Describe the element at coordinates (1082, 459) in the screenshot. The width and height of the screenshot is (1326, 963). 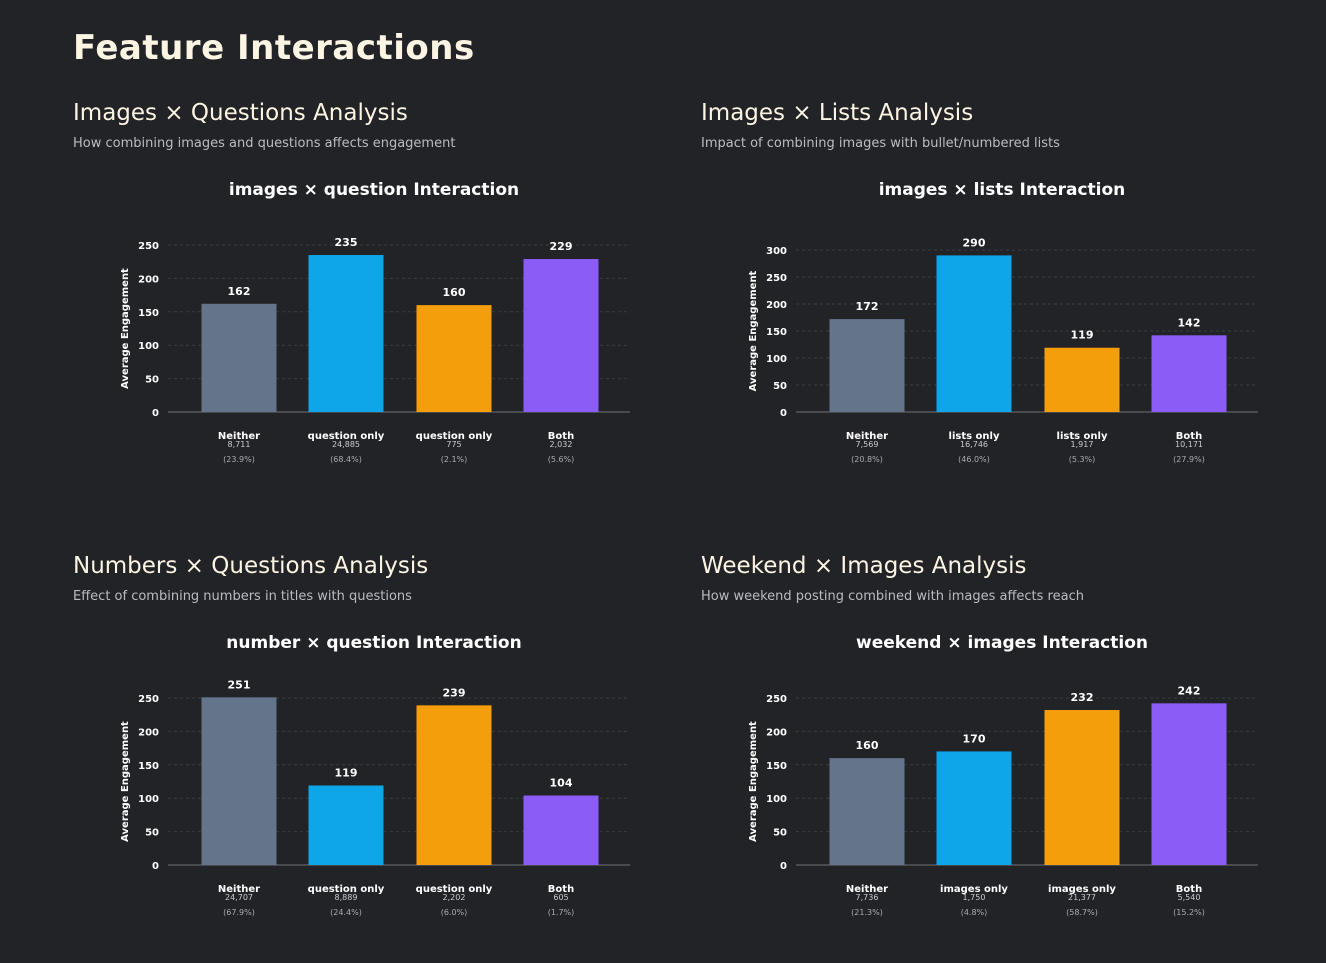
I see `percent-label: (5.3%)` at that location.